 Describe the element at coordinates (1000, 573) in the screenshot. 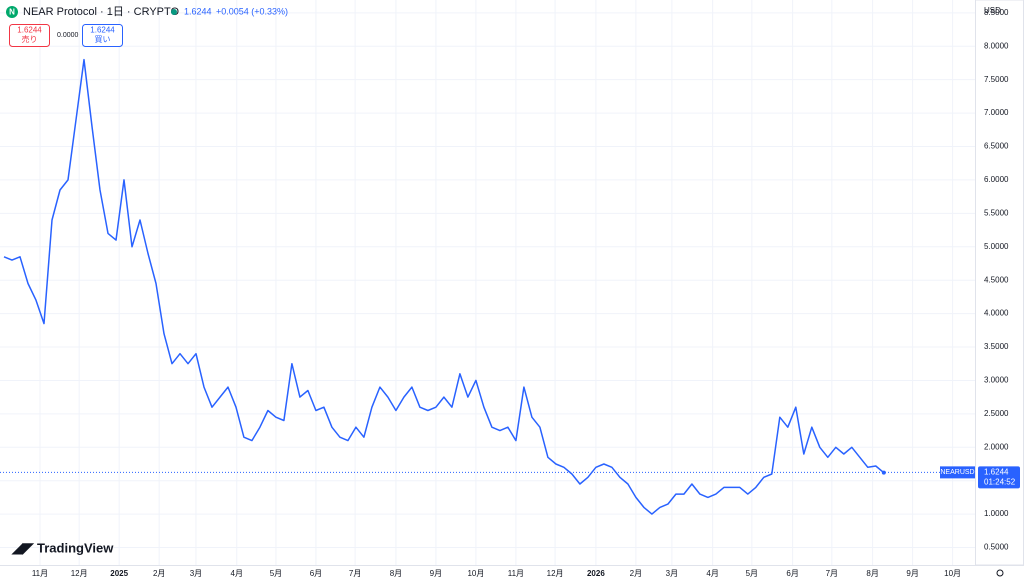

I see `settings-icon` at that location.